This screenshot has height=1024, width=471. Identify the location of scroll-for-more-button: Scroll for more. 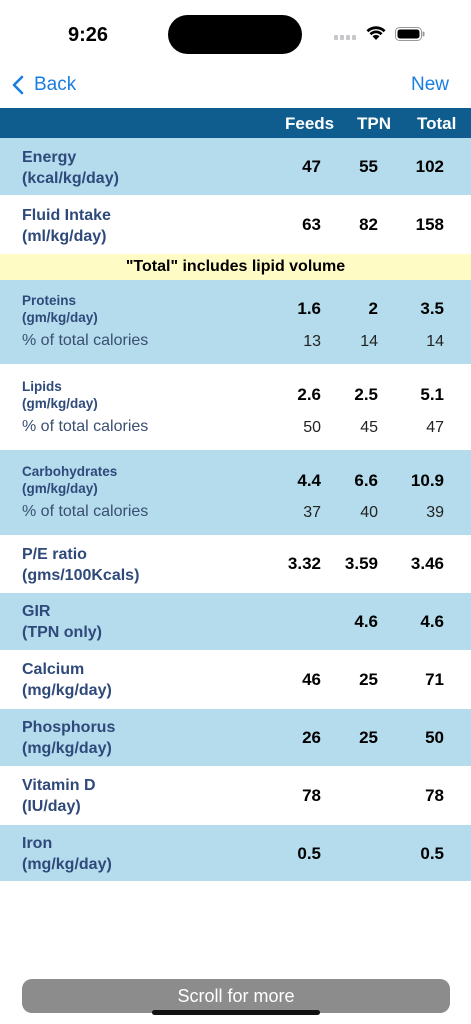
(236, 996).